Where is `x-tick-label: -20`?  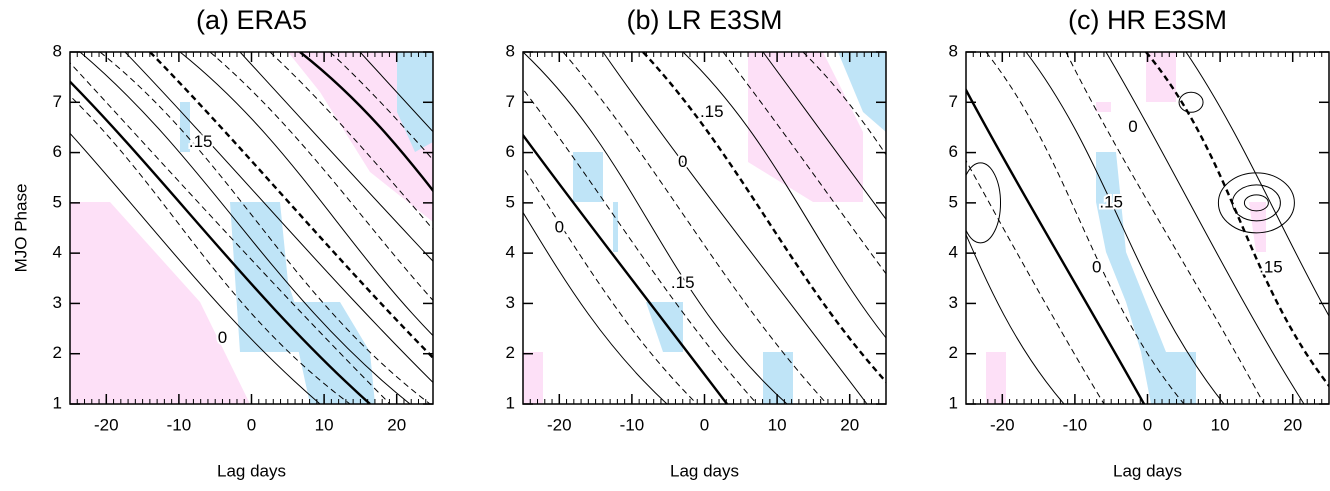
x-tick-label: -20 is located at coordinates (559, 424).